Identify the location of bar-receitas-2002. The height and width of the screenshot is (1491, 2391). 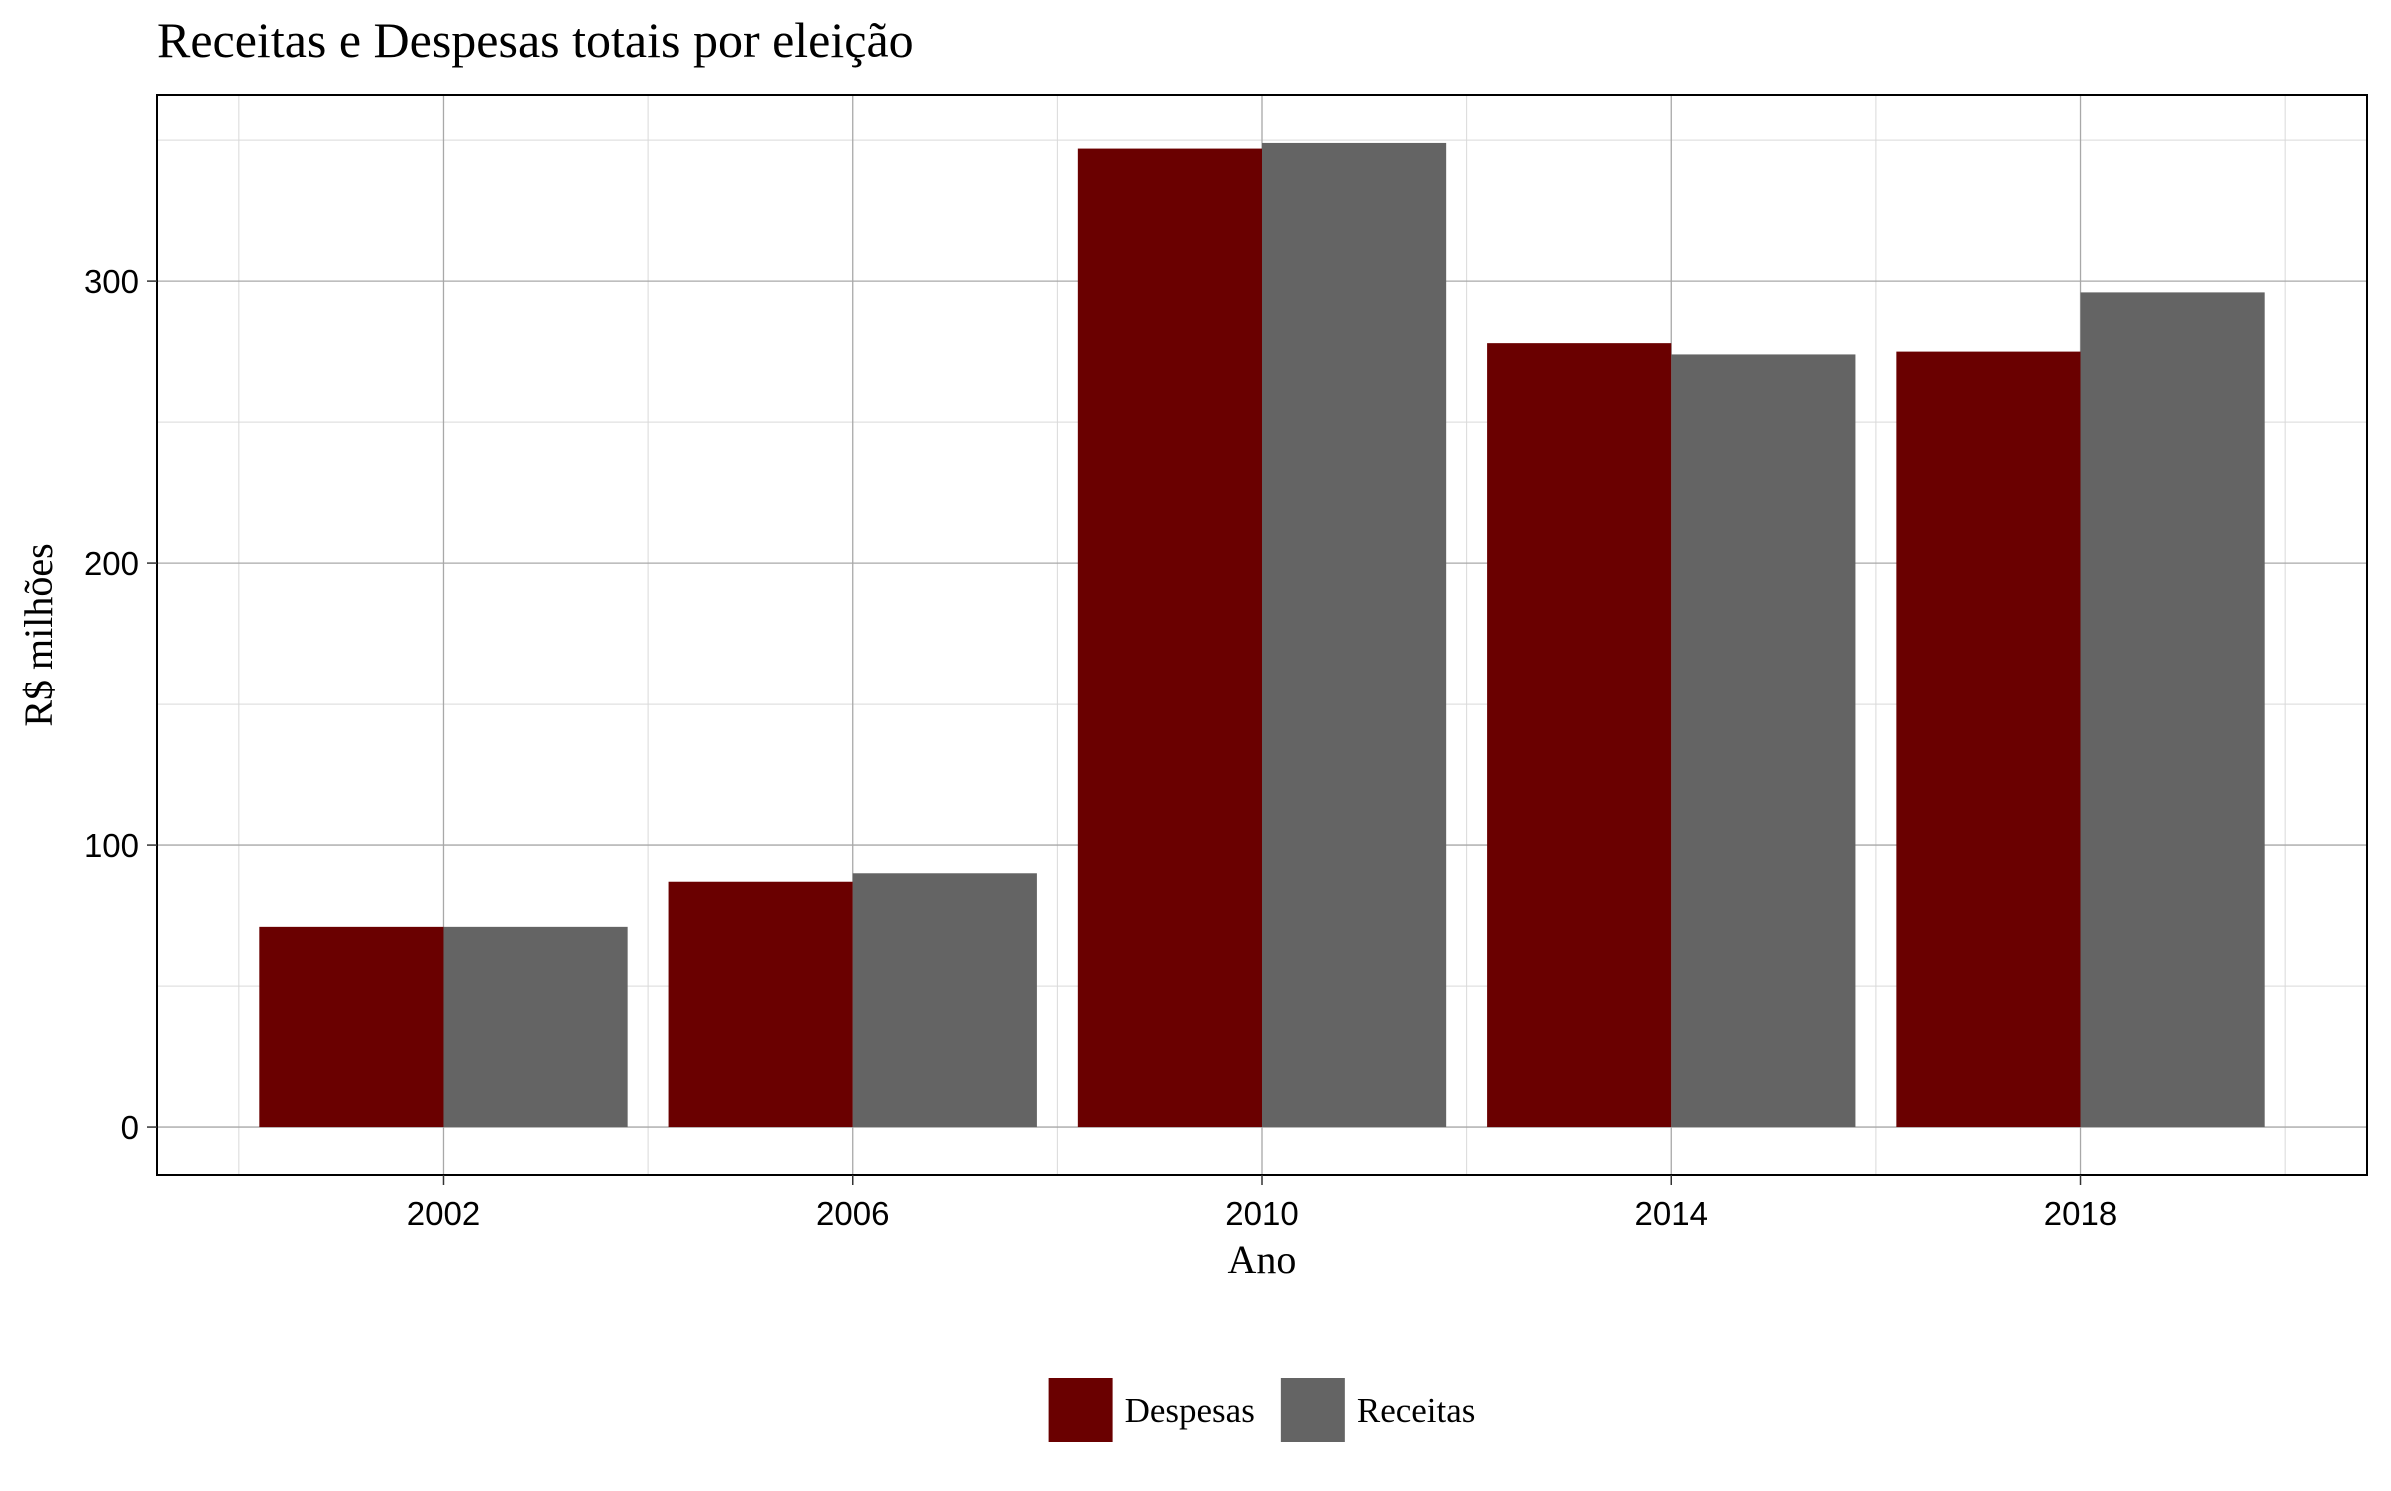
(535, 1027).